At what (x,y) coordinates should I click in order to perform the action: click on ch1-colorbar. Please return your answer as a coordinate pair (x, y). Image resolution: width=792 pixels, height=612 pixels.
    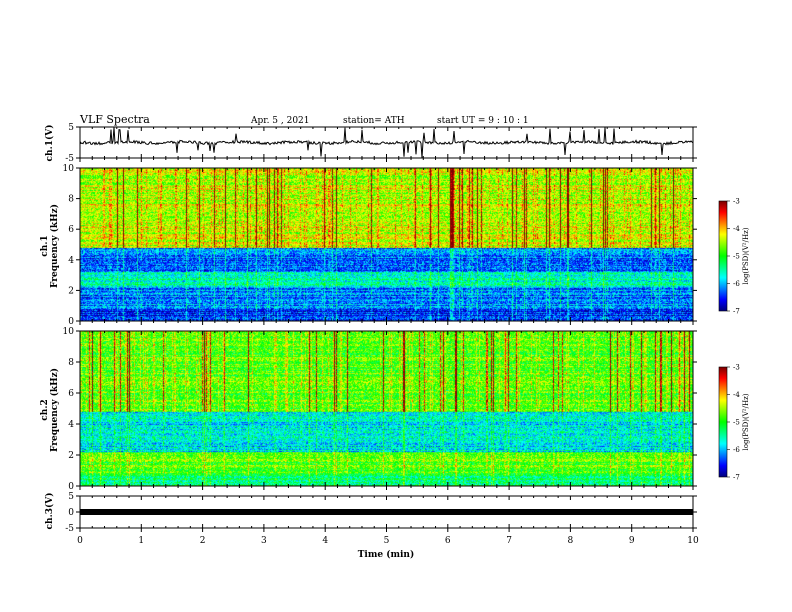
    Looking at the image, I should click on (723, 256).